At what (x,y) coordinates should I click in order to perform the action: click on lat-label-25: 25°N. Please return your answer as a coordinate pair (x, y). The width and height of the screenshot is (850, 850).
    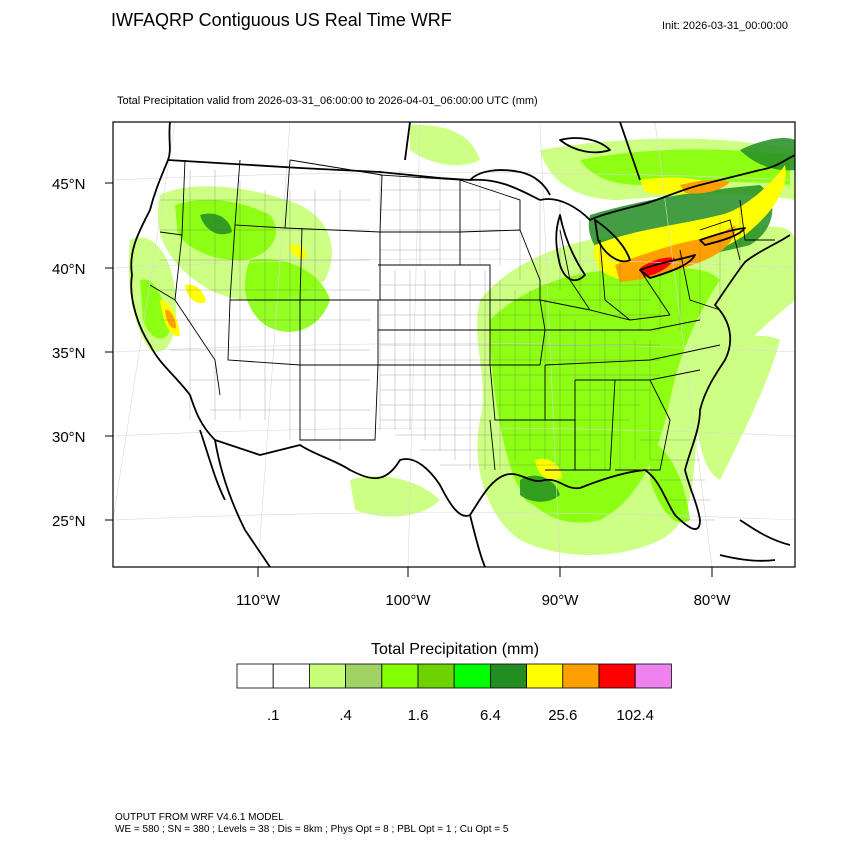
    Looking at the image, I should click on (69, 521).